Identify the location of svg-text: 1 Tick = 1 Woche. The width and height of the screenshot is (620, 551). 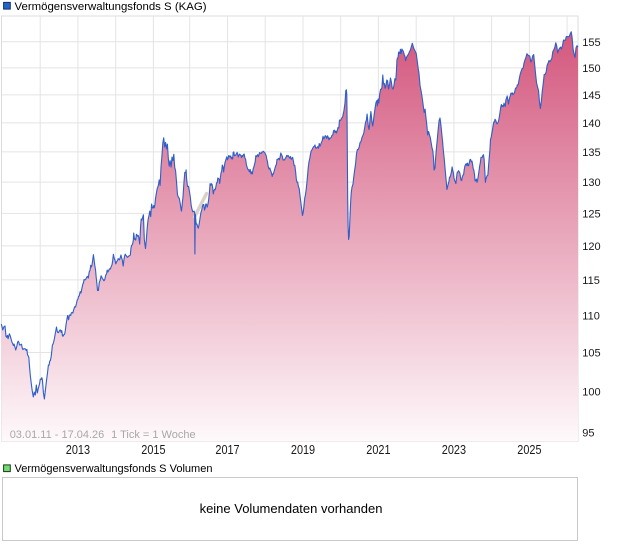
(153, 435).